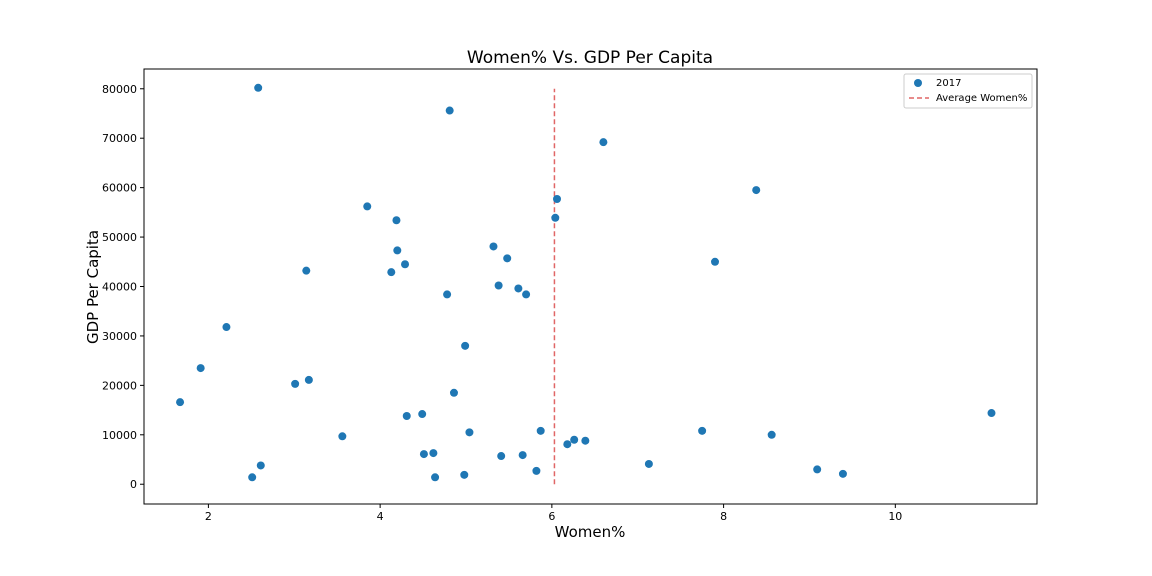  I want to click on x-axis: 2 4 6 8 10, so click(553, 513).